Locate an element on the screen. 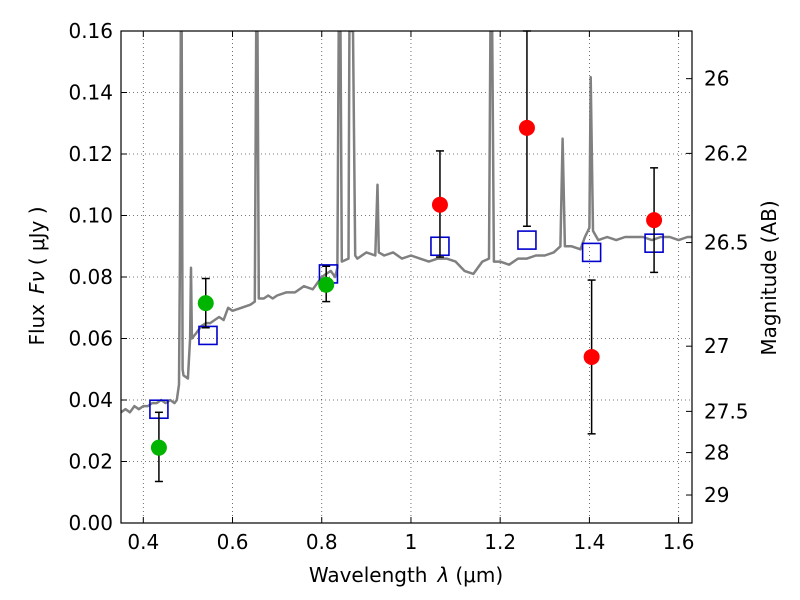 This screenshot has width=800, height=600. y-tick-label: 0.14 is located at coordinates (90, 93).